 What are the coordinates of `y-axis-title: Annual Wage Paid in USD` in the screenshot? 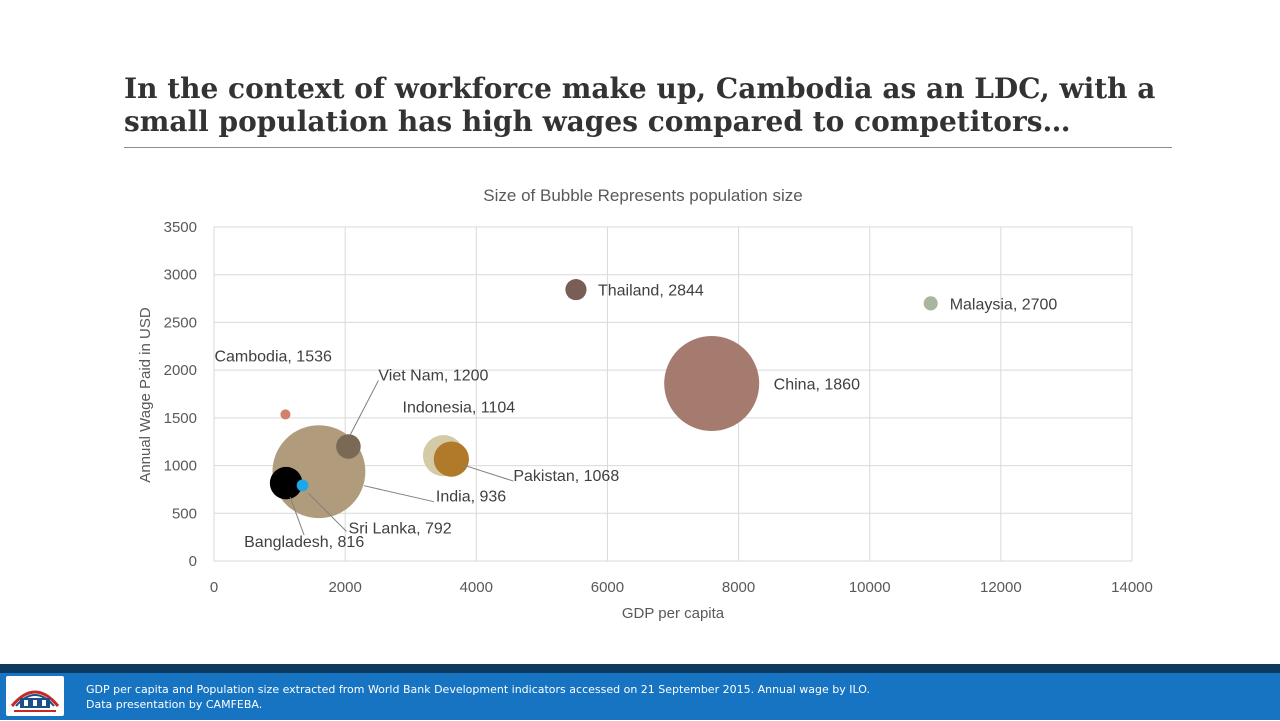 It's located at (145, 395).